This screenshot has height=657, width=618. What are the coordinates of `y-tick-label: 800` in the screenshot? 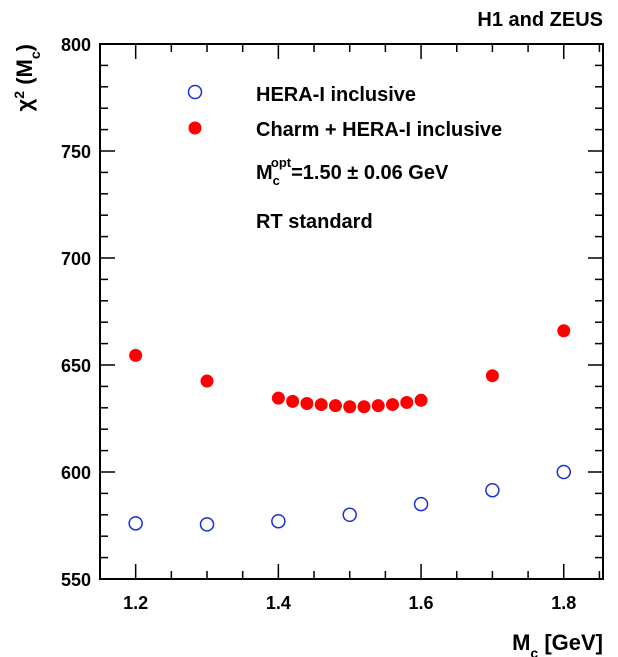 It's located at (76, 45).